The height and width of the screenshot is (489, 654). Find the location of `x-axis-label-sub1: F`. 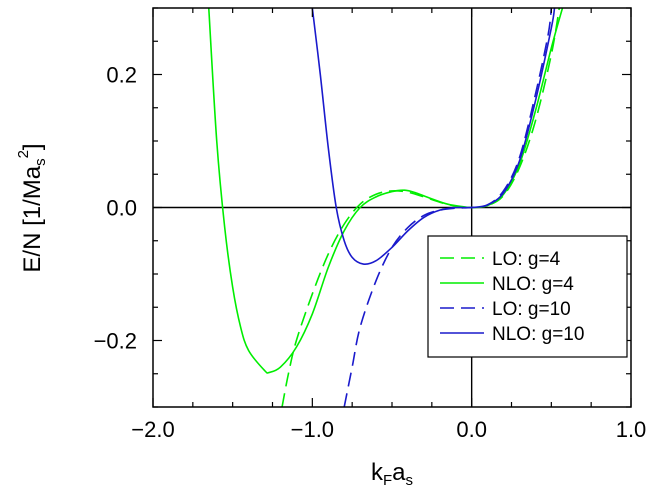

x-axis-label-sub1: F is located at coordinates (387, 480).